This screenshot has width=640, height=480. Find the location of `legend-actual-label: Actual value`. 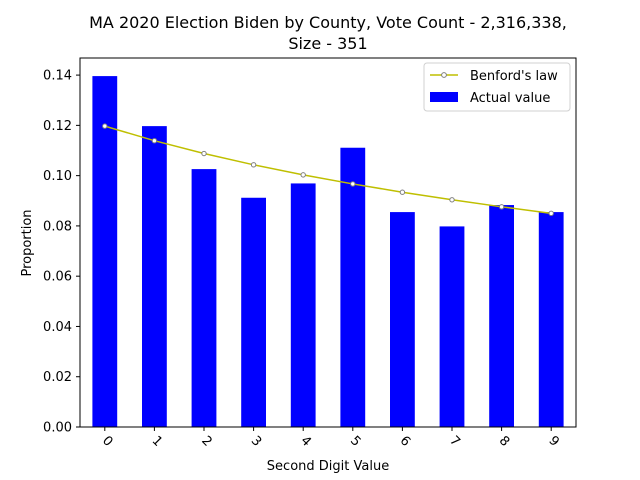

legend-actual-label: Actual value is located at coordinates (510, 98).